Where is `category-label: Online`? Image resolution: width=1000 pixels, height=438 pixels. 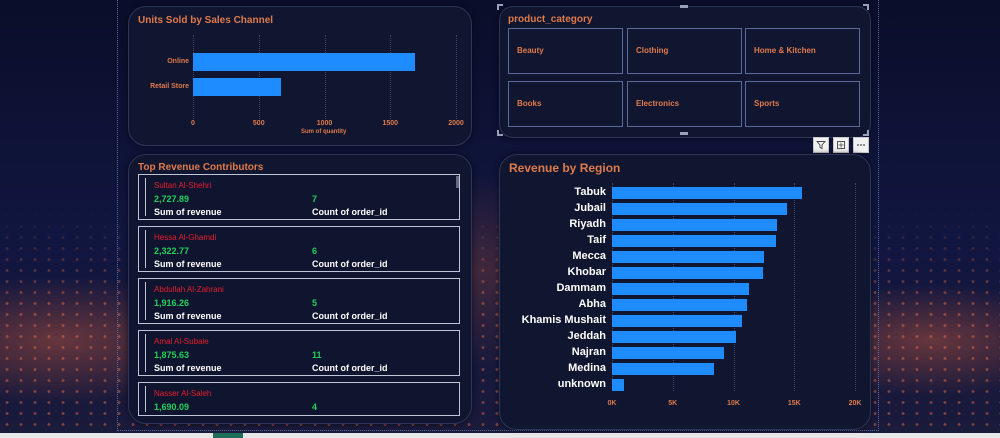 category-label: Online is located at coordinates (178, 61).